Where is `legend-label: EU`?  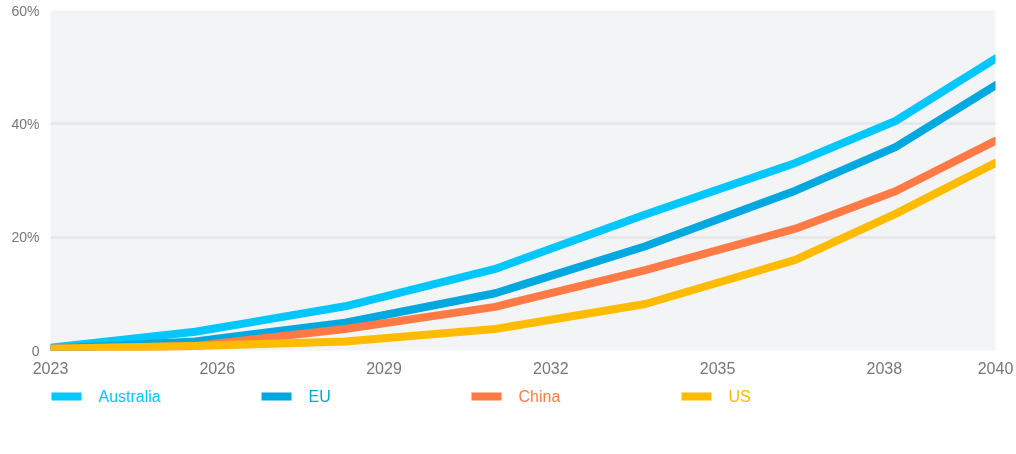
legend-label: EU is located at coordinates (319, 396).